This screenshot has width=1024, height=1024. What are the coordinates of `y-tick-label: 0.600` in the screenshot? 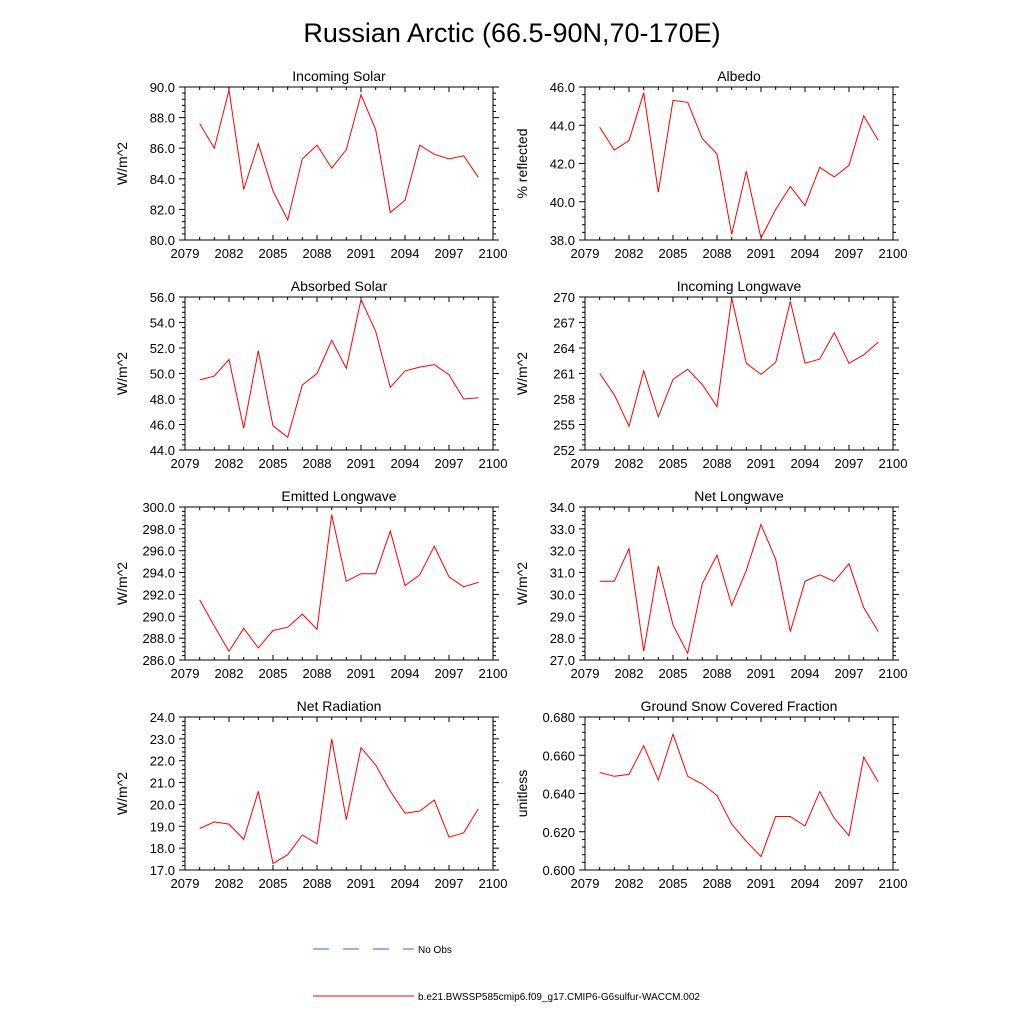 It's located at (558, 870).